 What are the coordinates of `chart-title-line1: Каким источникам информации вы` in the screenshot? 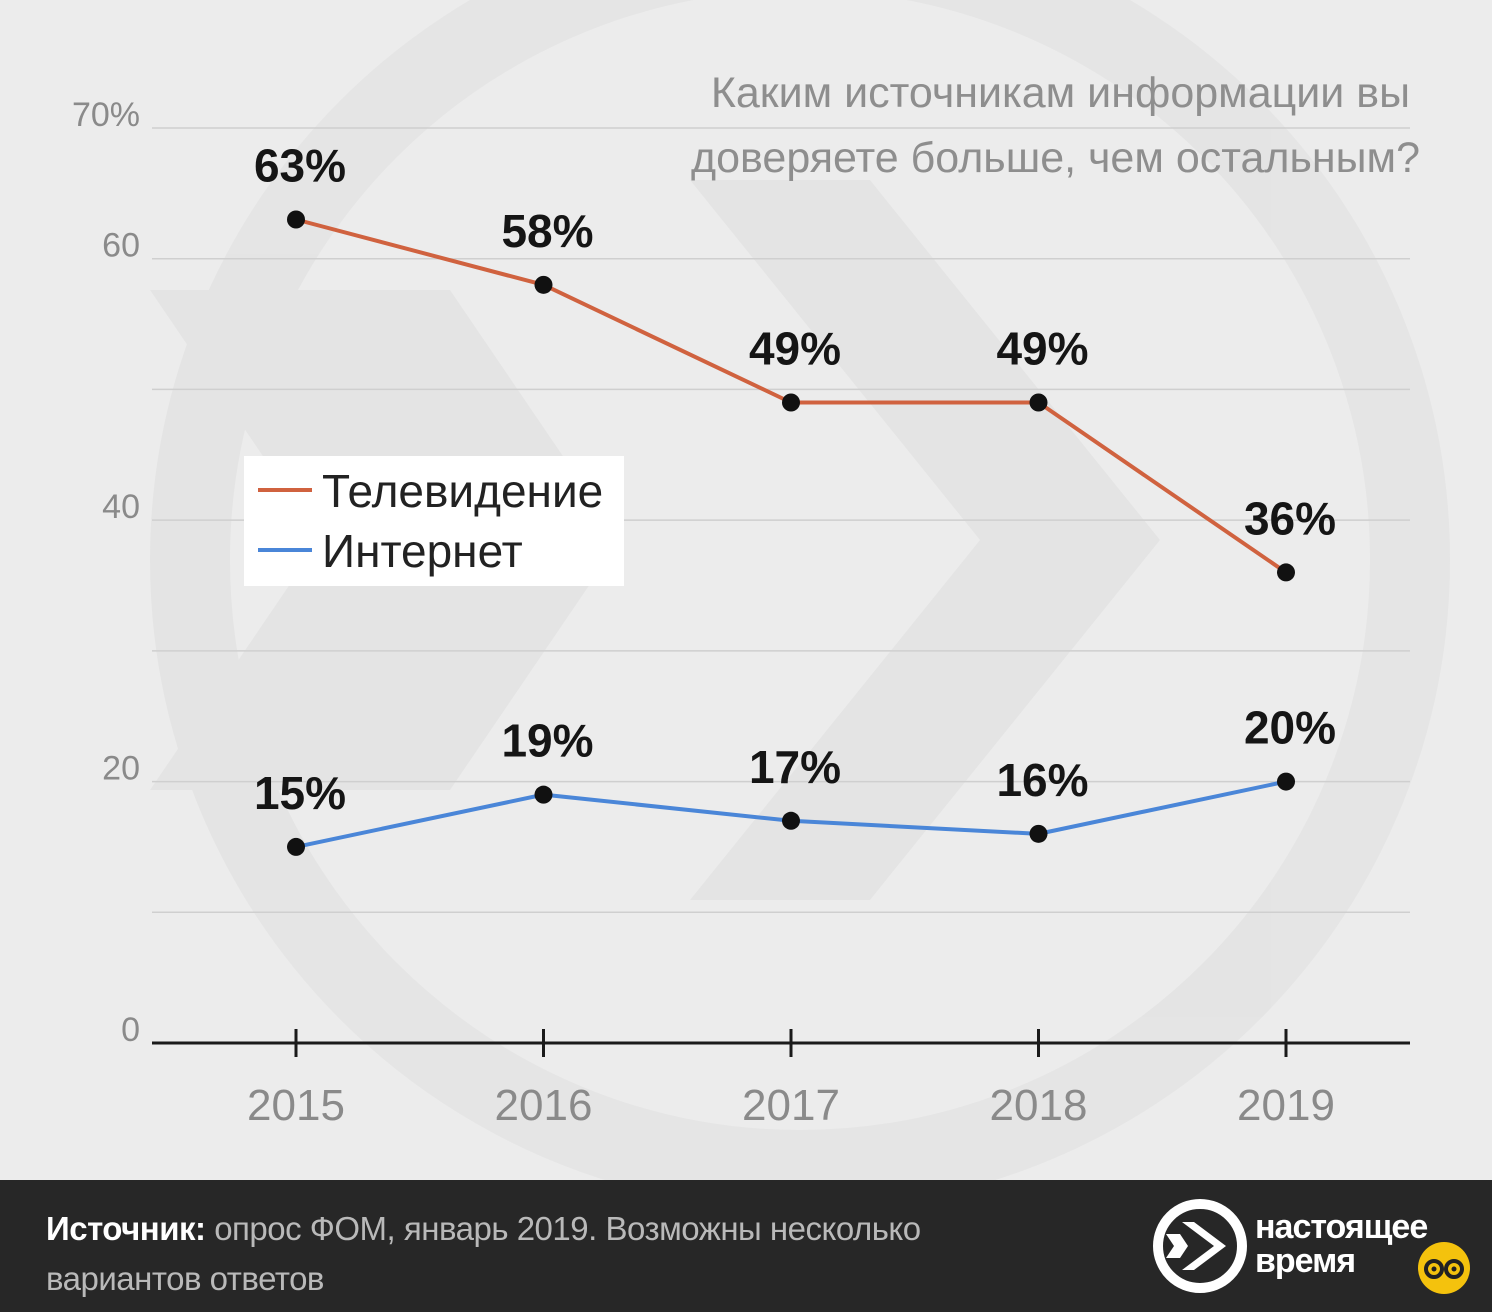 It's located at (1060, 93).